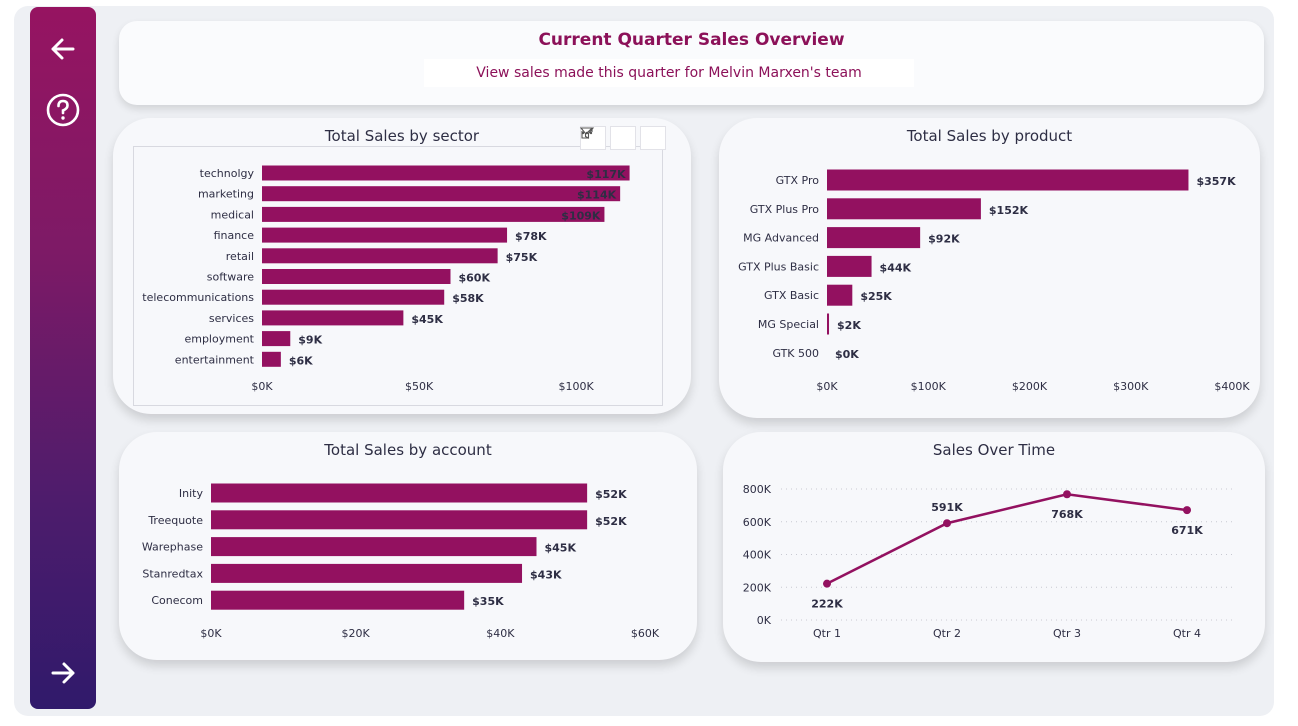 Image resolution: width=1298 pixels, height=726 pixels. Describe the element at coordinates (191, 493) in the screenshot. I see `category-label: Inity` at that location.